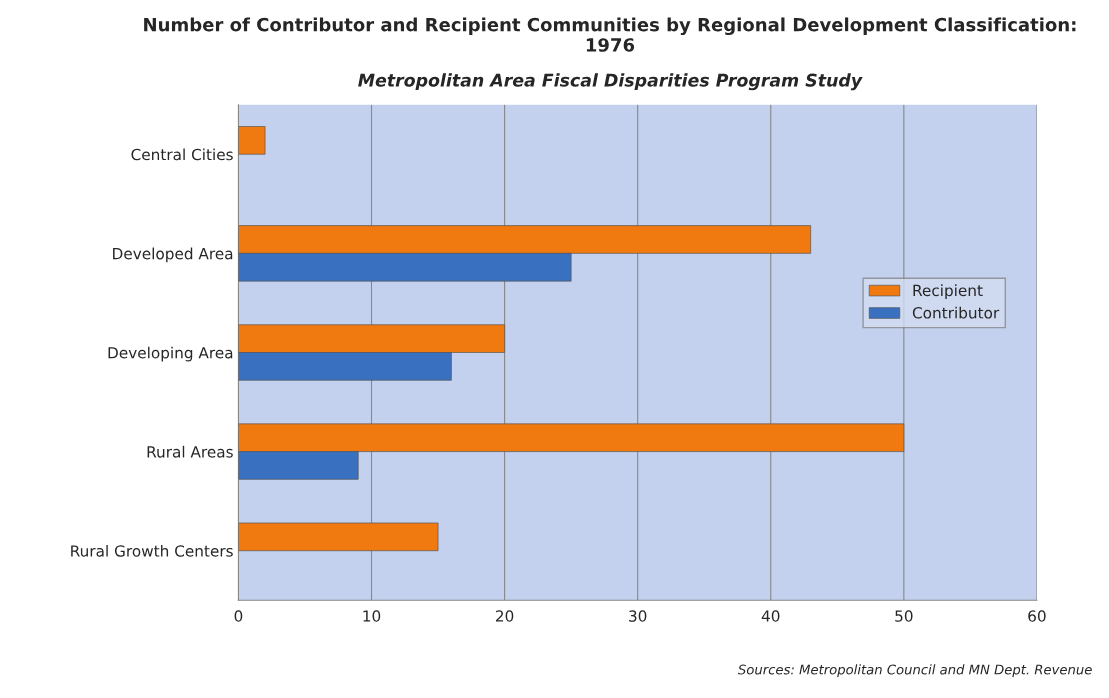 Image resolution: width=1109 pixels, height=698 pixels. Describe the element at coordinates (504, 616) in the screenshot. I see `x-tick-label: 20` at that location.